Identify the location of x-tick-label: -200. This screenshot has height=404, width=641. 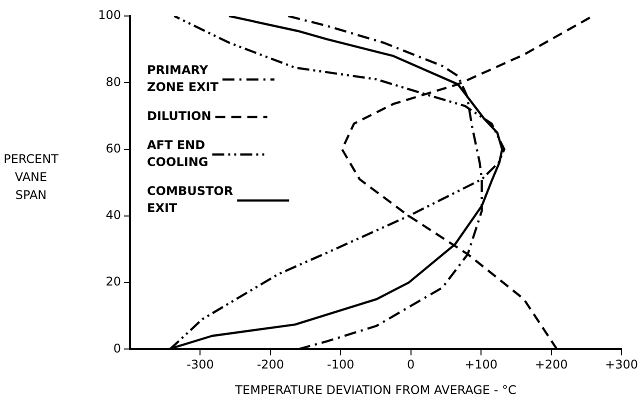
(270, 365).